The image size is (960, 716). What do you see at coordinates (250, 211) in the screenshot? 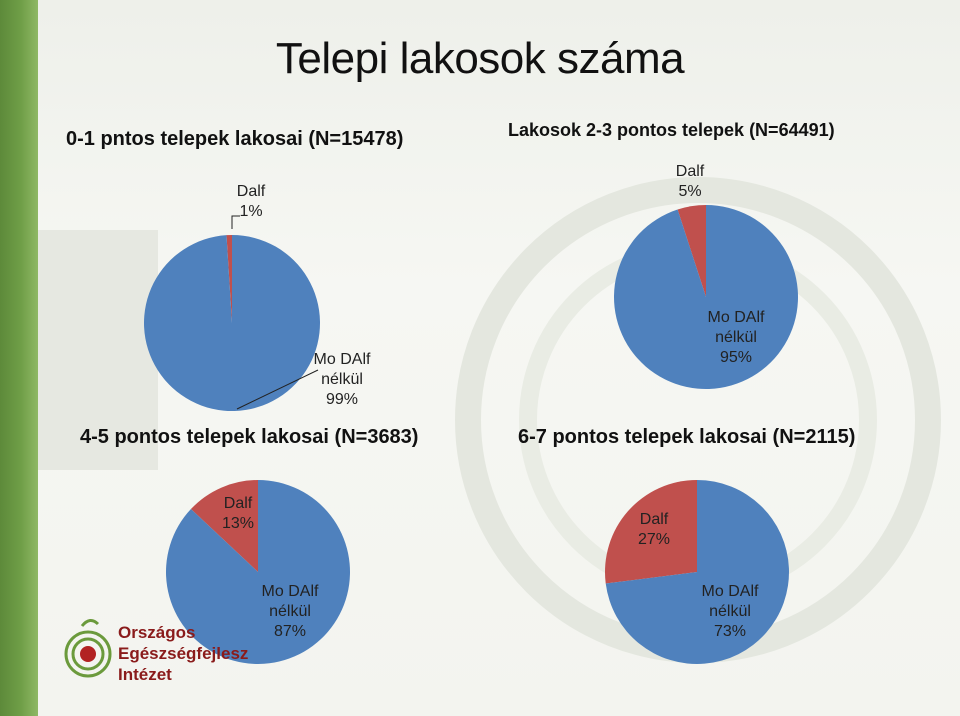
I see `pie-0-slice-0-percent: 1%` at bounding box center [250, 211].